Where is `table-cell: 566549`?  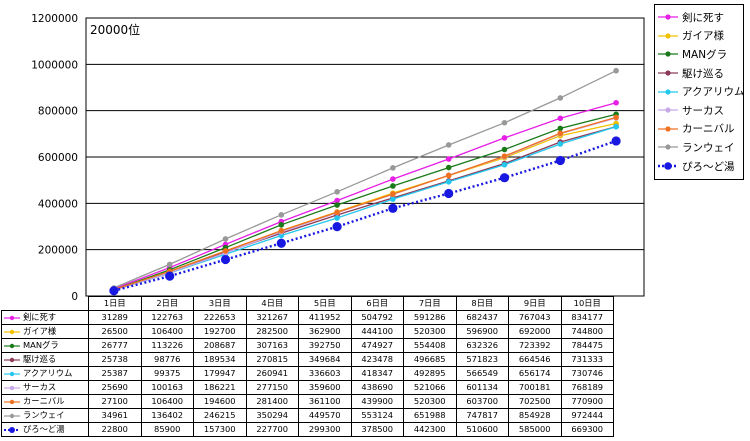 table-cell: 566549 is located at coordinates (482, 373).